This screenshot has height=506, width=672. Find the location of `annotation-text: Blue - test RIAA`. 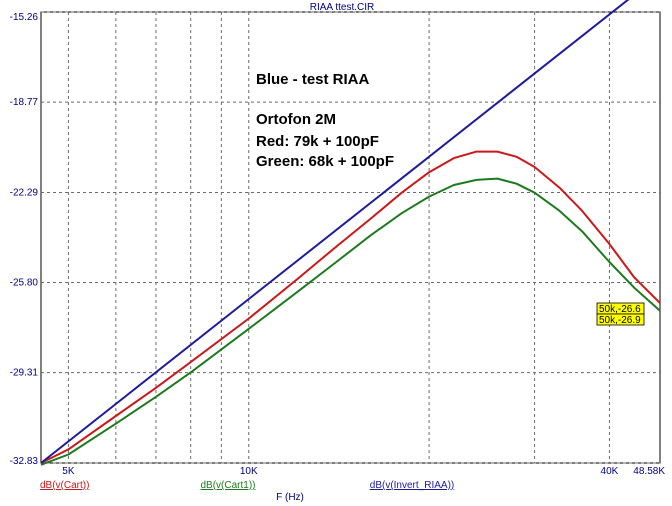

annotation-text: Blue - test RIAA is located at coordinates (313, 79).